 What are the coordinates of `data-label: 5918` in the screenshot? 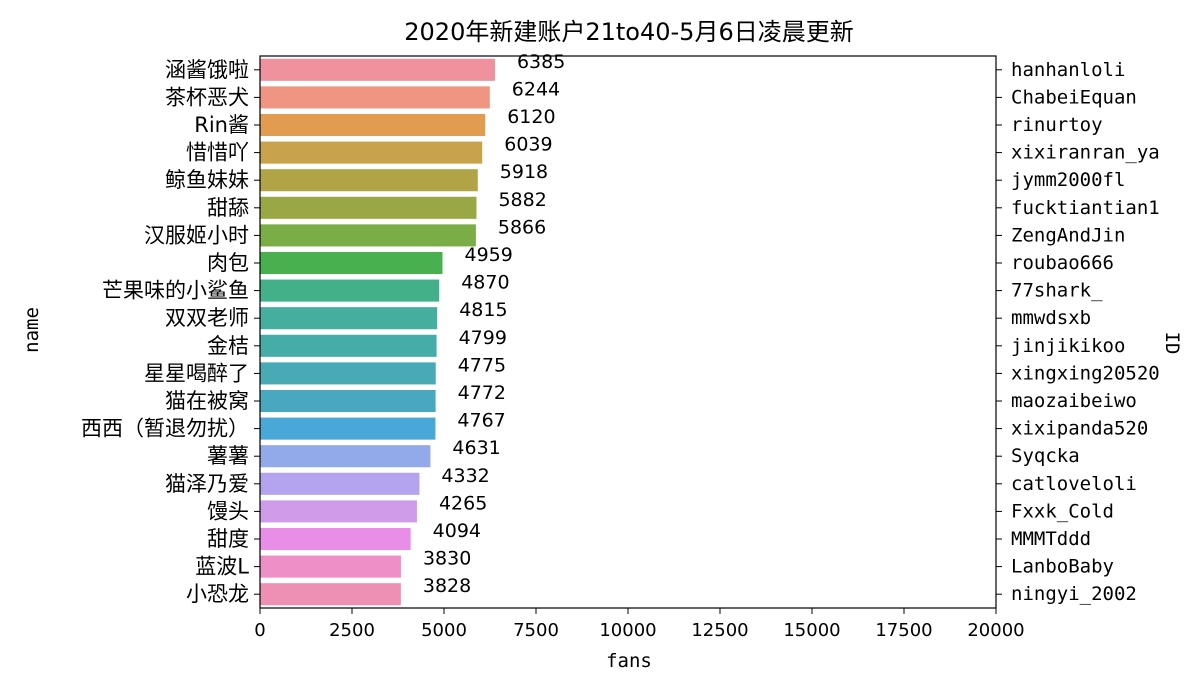 It's located at (524, 172).